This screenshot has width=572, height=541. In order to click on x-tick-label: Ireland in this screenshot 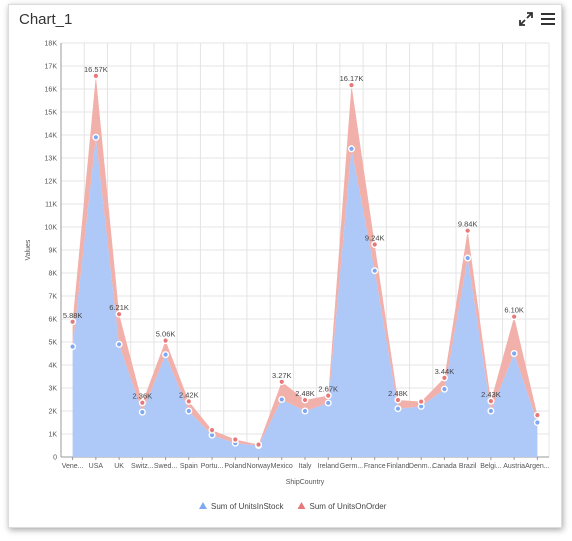, I will do `click(329, 466)`.